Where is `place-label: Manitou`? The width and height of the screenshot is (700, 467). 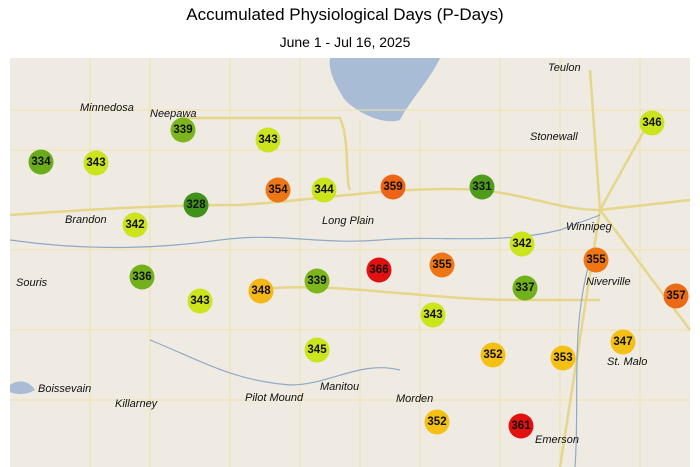
place-label: Manitou is located at coordinates (339, 387).